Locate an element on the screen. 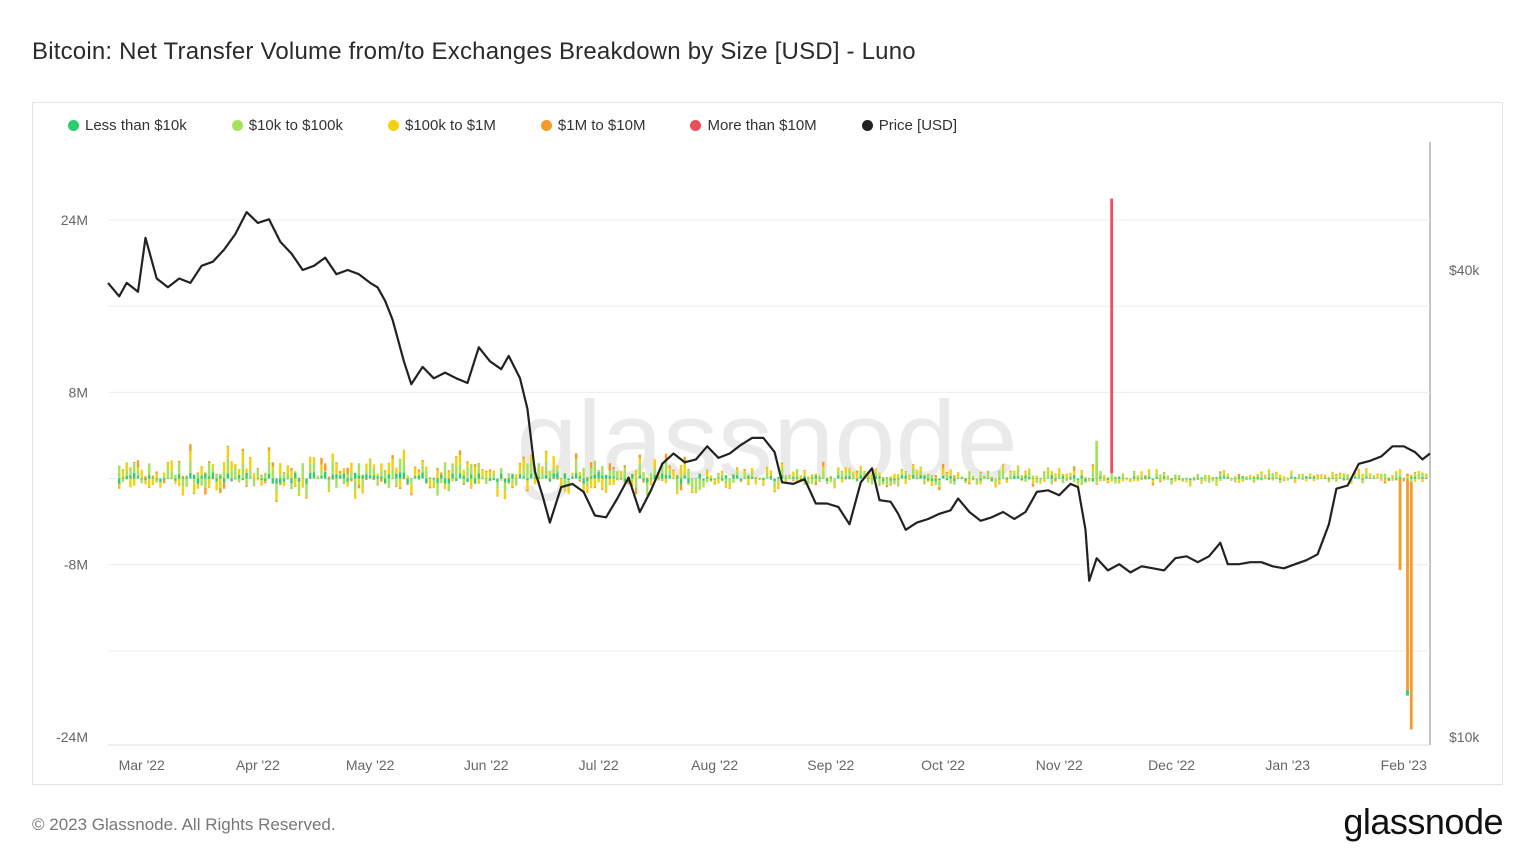  y-tick-label: 24M is located at coordinates (74, 220).